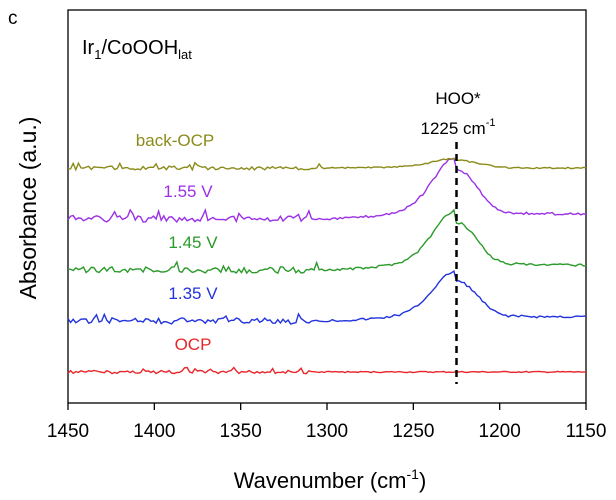  I want to click on sample-label: Ir1/CoOOHlat, so click(137, 49).